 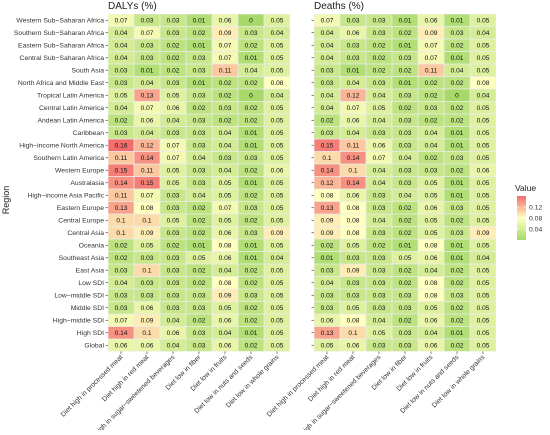 I want to click on y-axis-tick-label: Global, so click(x=94, y=346).